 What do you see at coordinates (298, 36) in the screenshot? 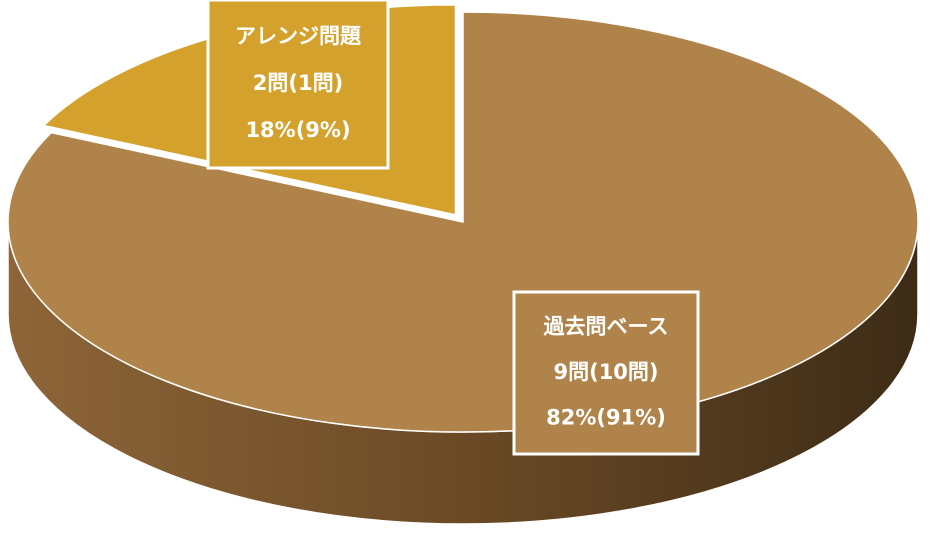
I see `slice-label: アレンジ問題` at bounding box center [298, 36].